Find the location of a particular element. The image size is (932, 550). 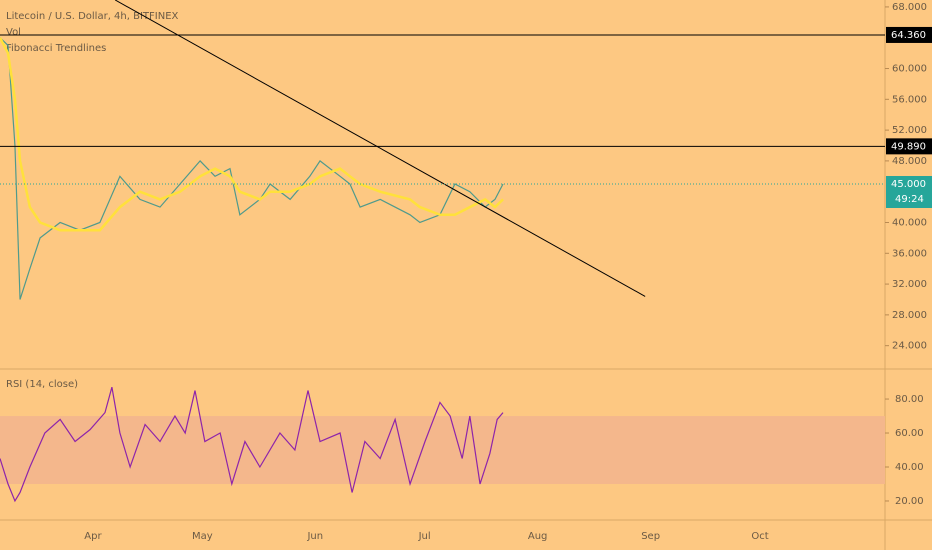

y-tick-label: 32.000 is located at coordinates (909, 284).